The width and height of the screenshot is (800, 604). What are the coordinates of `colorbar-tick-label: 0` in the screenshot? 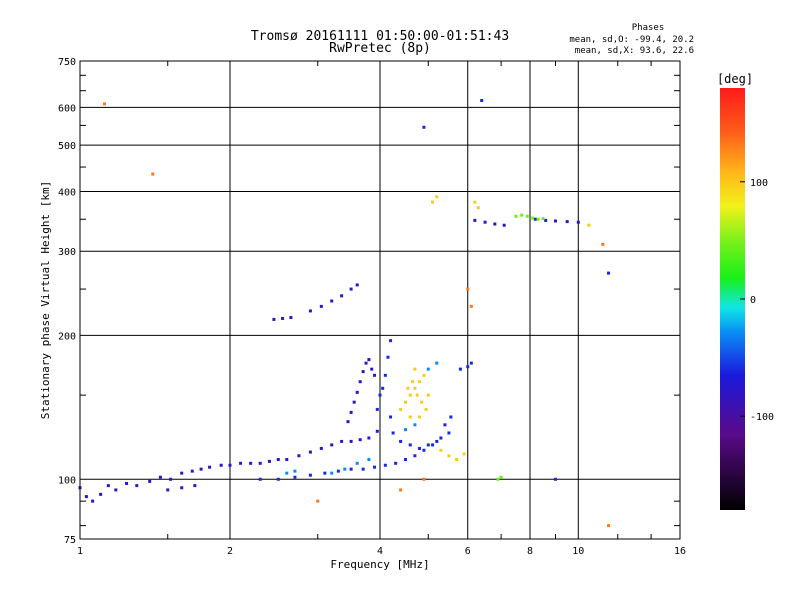 It's located at (753, 300).